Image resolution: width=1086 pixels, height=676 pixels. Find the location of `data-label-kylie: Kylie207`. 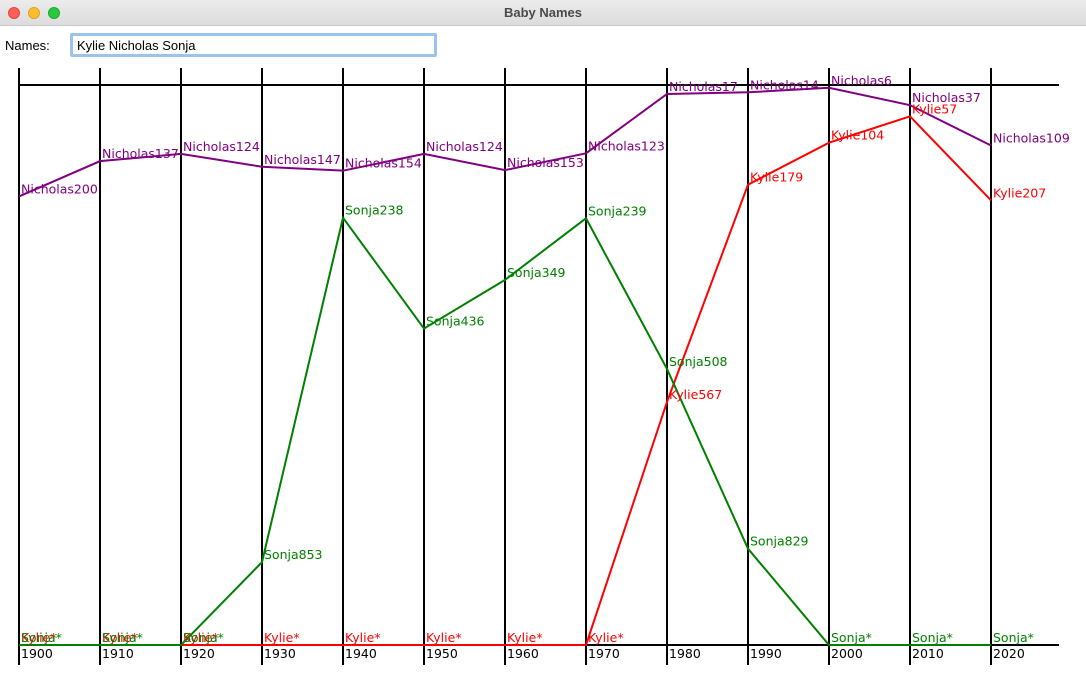

data-label-kylie: Kylie207 is located at coordinates (1019, 192).